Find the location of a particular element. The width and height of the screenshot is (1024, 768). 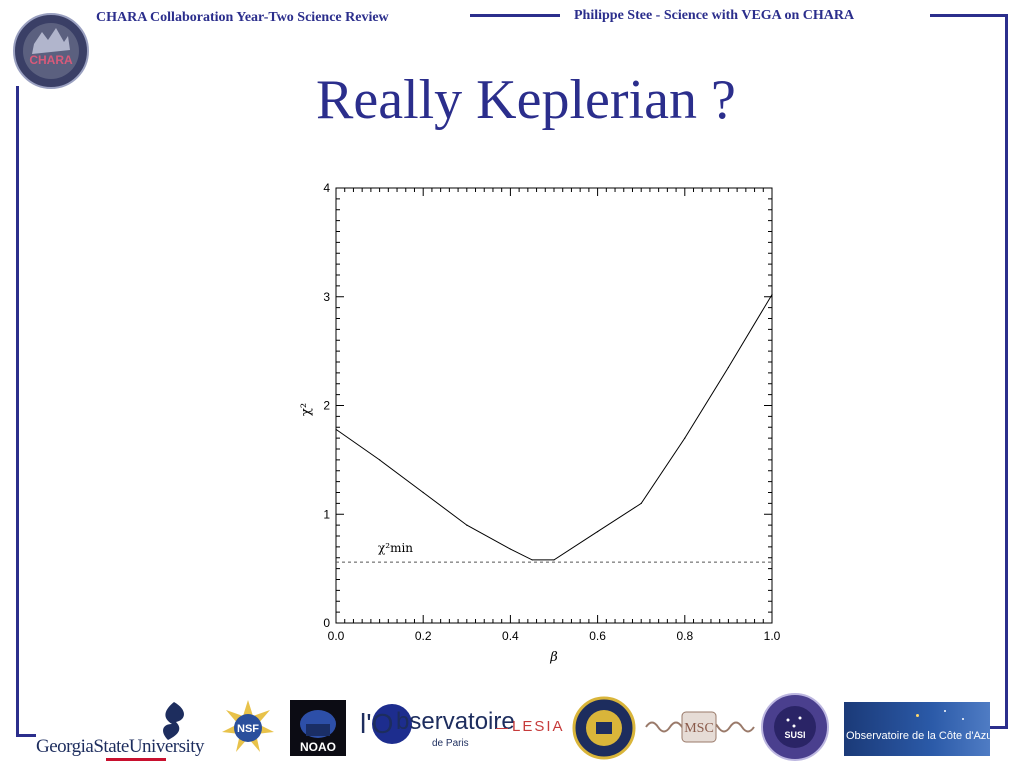

y-tick-label: 3 is located at coordinates (326, 297).